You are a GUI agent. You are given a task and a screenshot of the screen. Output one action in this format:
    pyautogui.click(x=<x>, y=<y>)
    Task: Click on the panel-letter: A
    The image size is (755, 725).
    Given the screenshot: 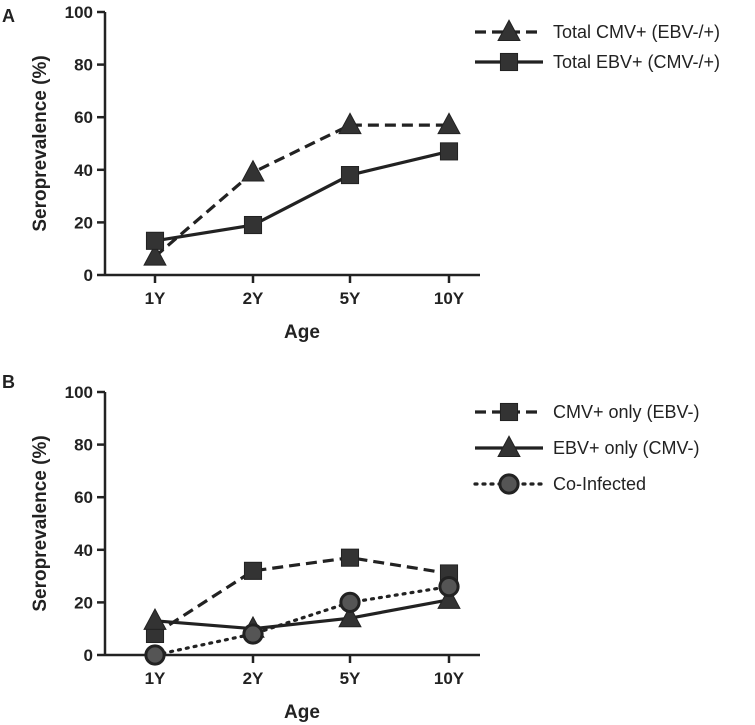 What is the action you would take?
    pyautogui.click(x=8, y=16)
    